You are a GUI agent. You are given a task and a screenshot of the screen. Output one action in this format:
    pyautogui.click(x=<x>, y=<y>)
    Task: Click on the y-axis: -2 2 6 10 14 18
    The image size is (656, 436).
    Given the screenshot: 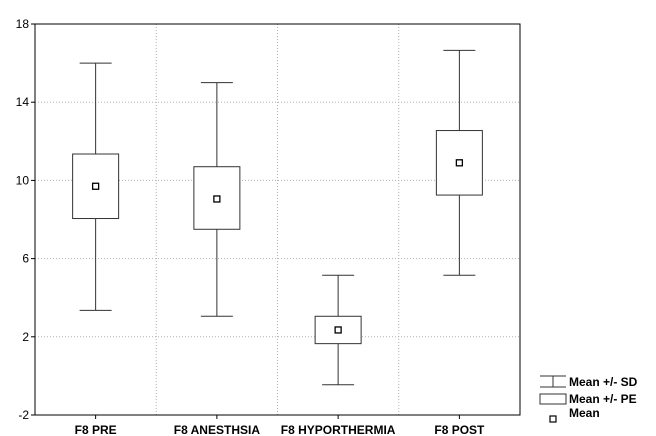 What is the action you would take?
    pyautogui.click(x=25, y=219)
    